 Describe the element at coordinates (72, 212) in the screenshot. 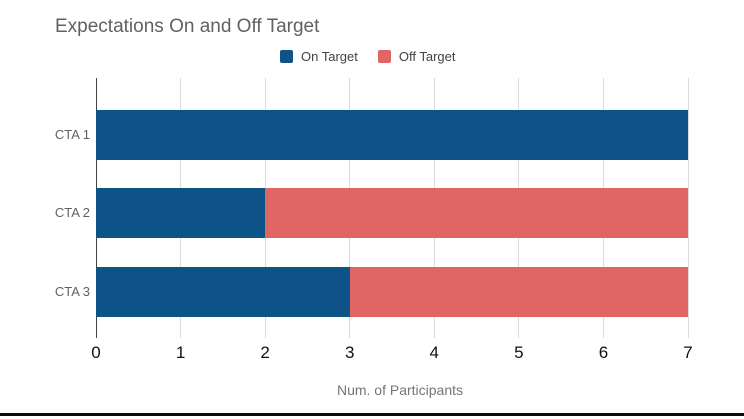

I see `category-label: CTA 2` at that location.